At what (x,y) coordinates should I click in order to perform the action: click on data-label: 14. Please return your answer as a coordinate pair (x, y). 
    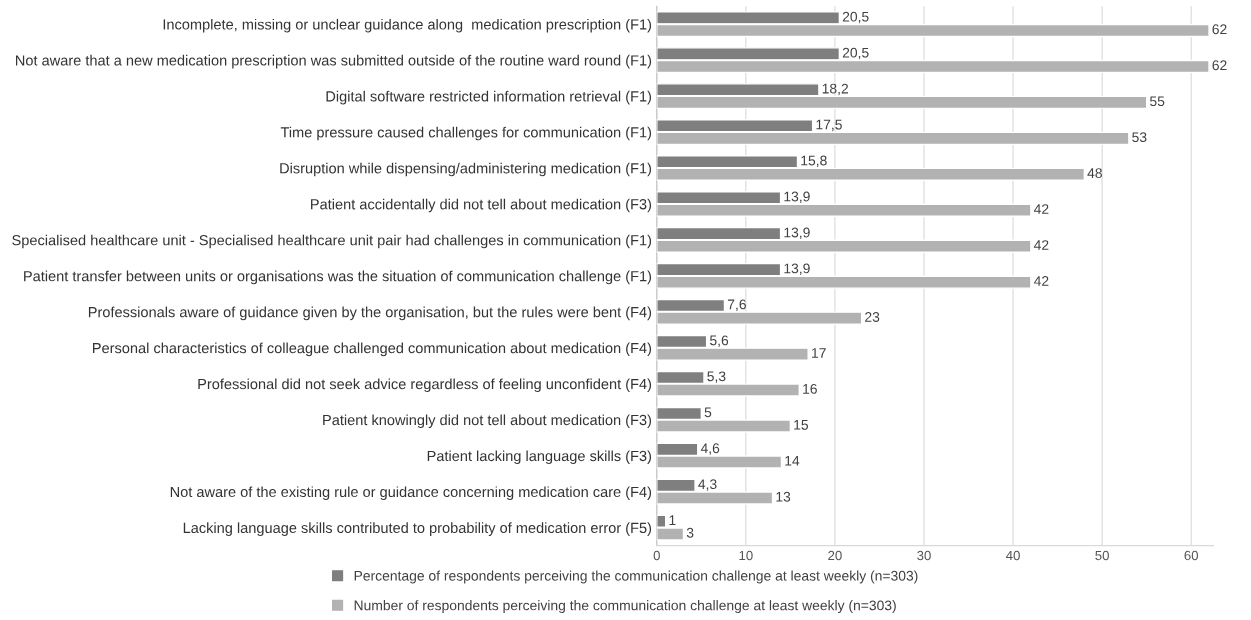
    Looking at the image, I should click on (792, 461).